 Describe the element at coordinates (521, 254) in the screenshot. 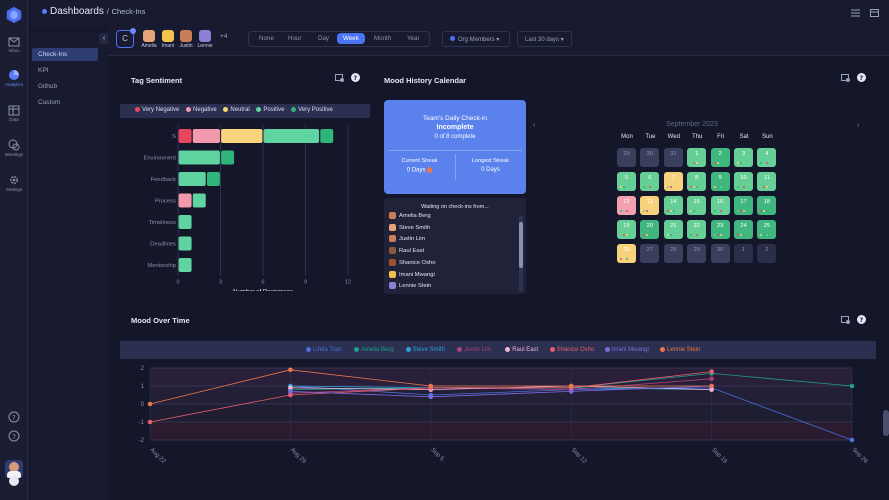

I see `waiting-scrollbar` at that location.